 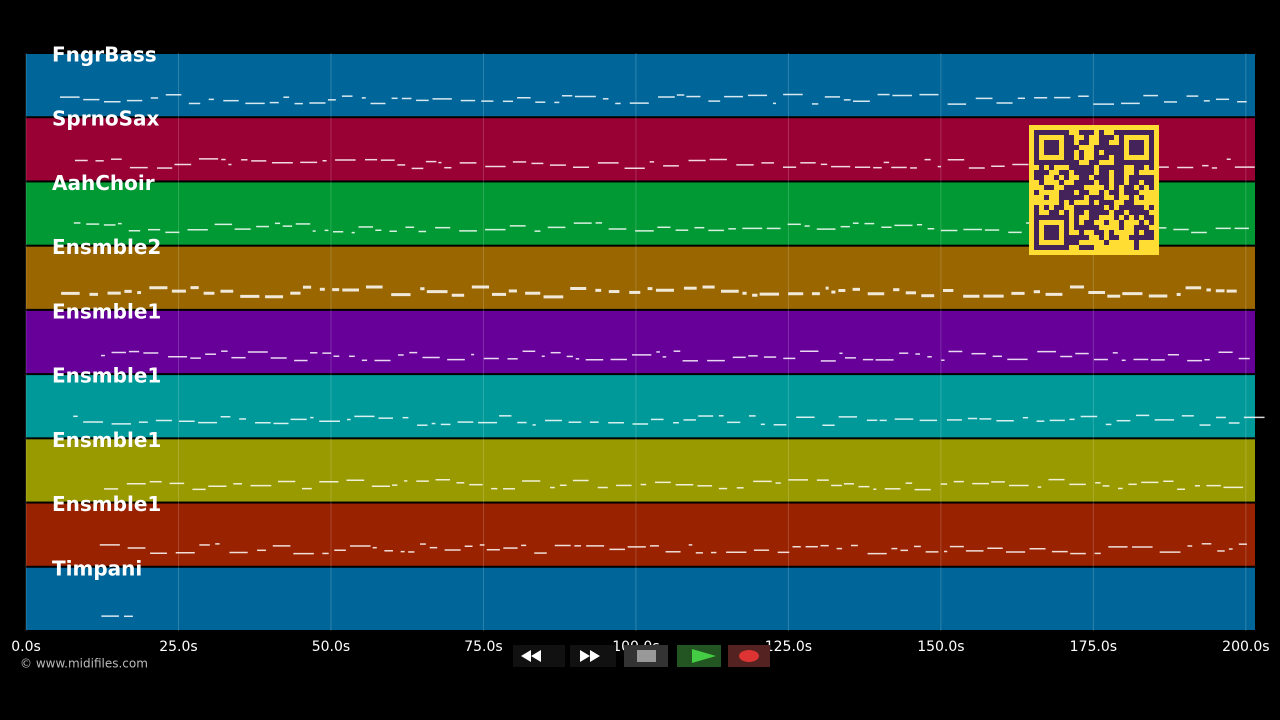 What do you see at coordinates (106, 247) in the screenshot?
I see `track-name: Ensmble2` at bounding box center [106, 247].